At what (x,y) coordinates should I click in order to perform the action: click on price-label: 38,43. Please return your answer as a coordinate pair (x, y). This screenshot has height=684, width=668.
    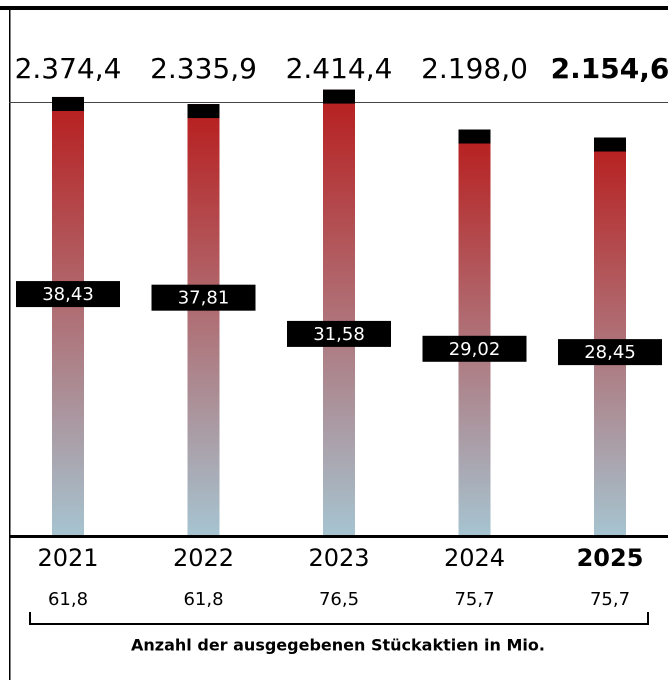
    Looking at the image, I should click on (68, 294).